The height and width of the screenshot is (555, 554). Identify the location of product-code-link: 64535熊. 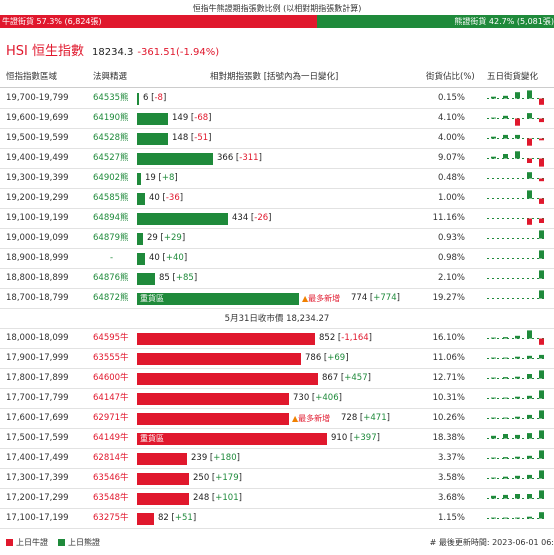
(111, 98).